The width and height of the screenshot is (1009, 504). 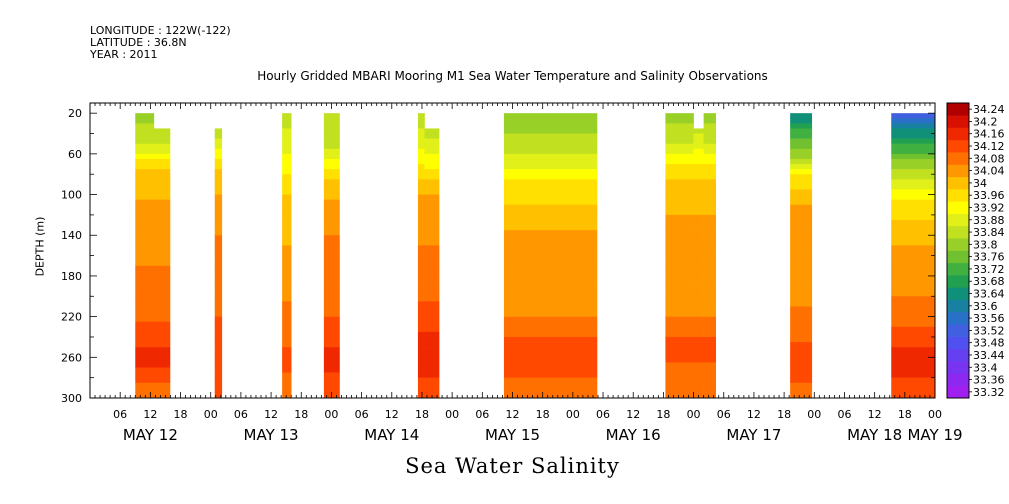 I want to click on colorbar-label: 34.2, so click(x=985, y=121).